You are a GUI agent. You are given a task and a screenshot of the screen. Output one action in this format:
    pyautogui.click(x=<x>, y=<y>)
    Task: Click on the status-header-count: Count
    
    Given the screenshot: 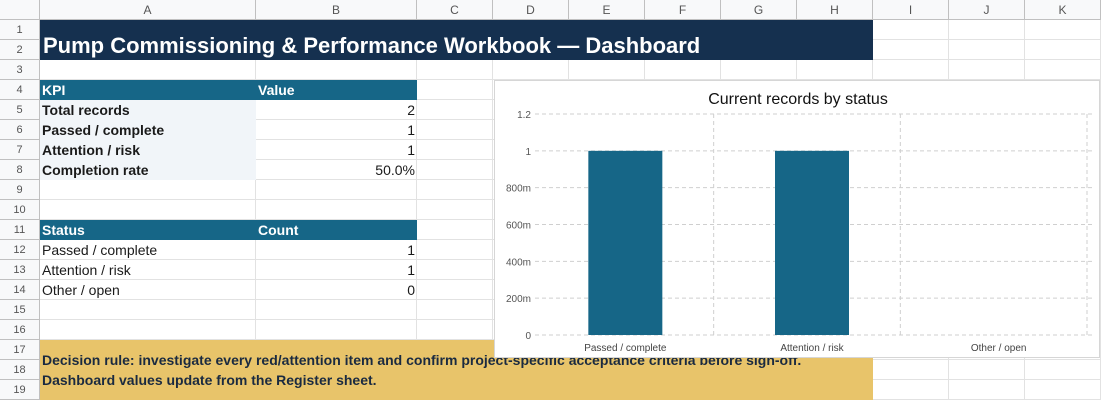 What is the action you would take?
    pyautogui.click(x=278, y=230)
    